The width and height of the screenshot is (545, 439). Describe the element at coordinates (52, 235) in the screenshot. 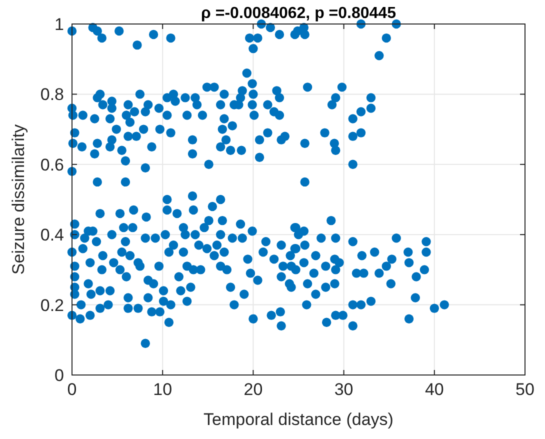

I see `y-tick-label: 0.4` at that location.